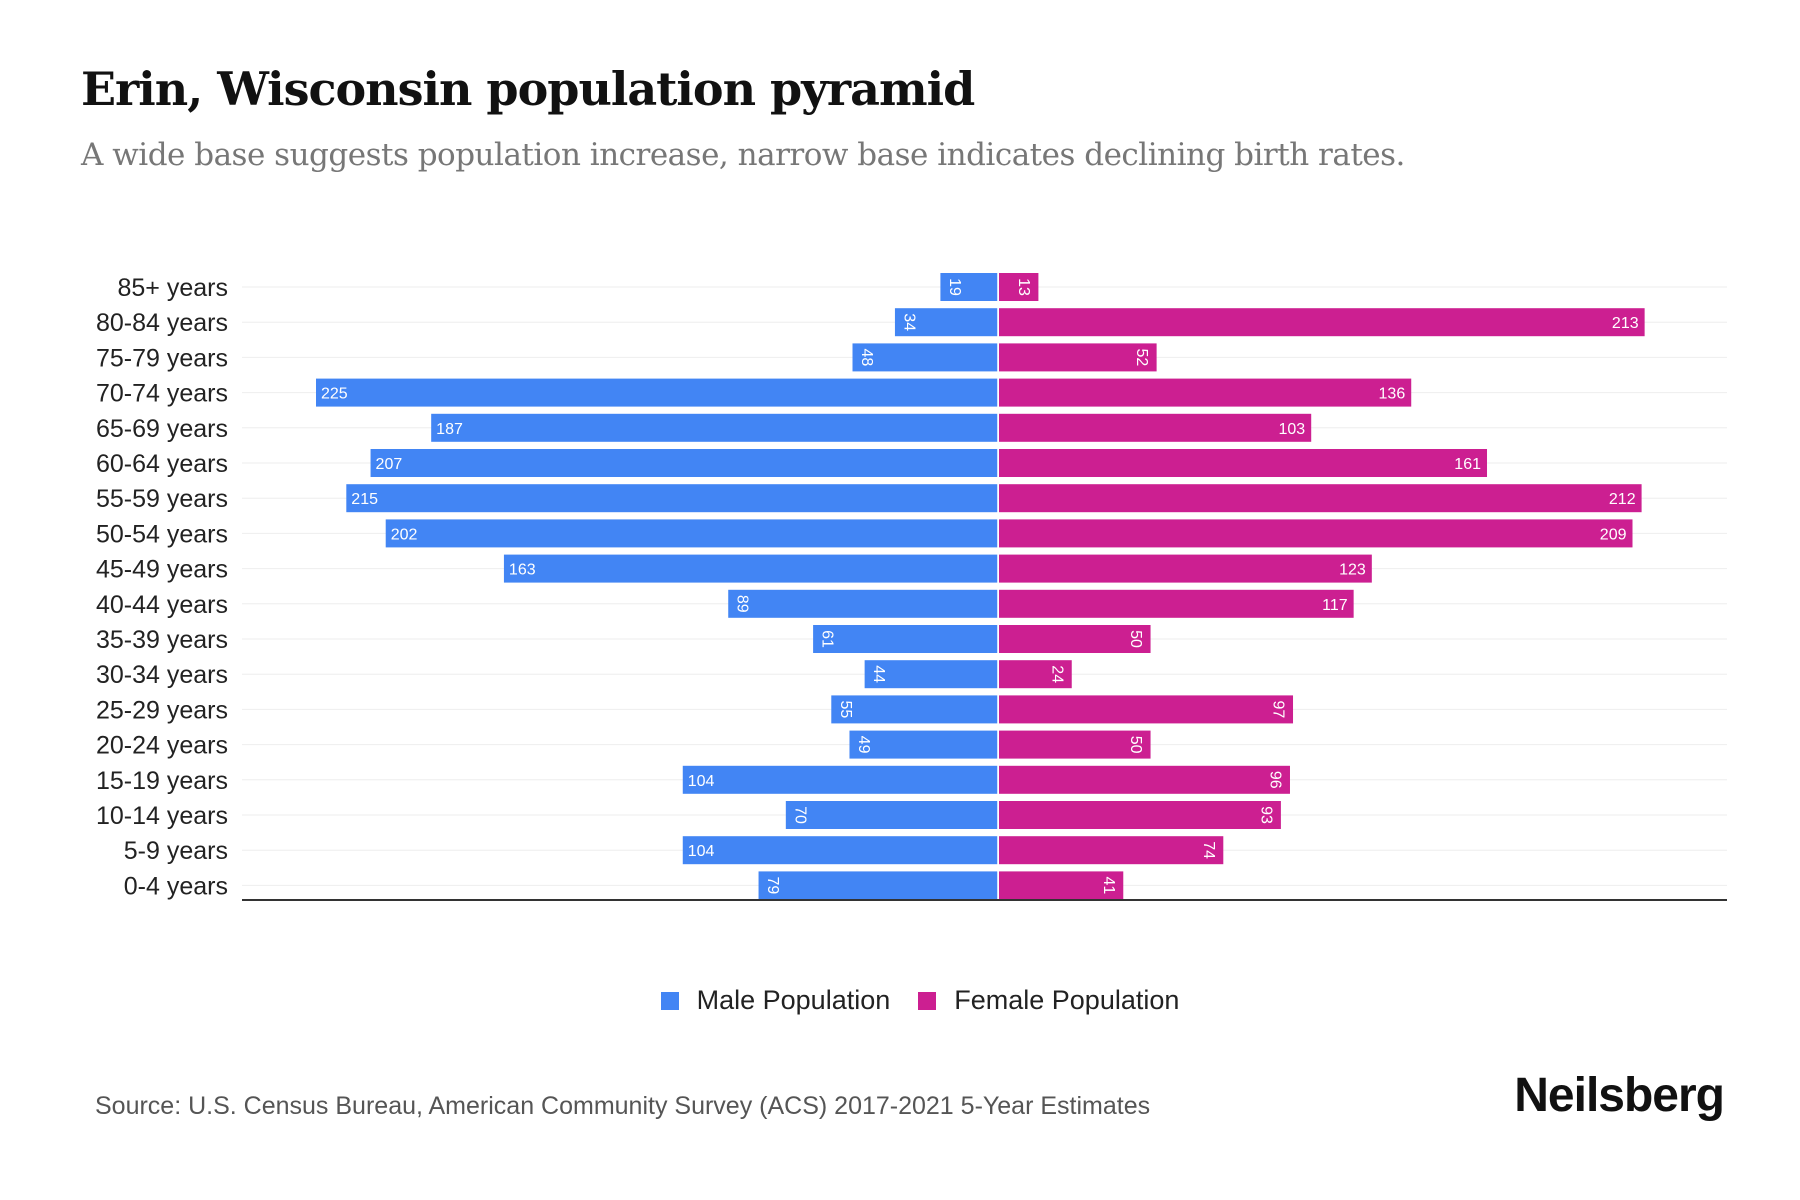 The width and height of the screenshot is (1800, 1200). Describe the element at coordinates (866, 358) in the screenshot. I see `data-label: 48` at that location.